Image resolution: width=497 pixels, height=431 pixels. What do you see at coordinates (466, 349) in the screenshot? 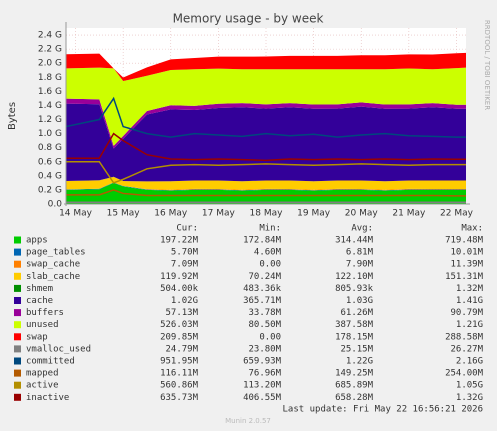
I see `legend-stat: 26.27M` at bounding box center [466, 349].